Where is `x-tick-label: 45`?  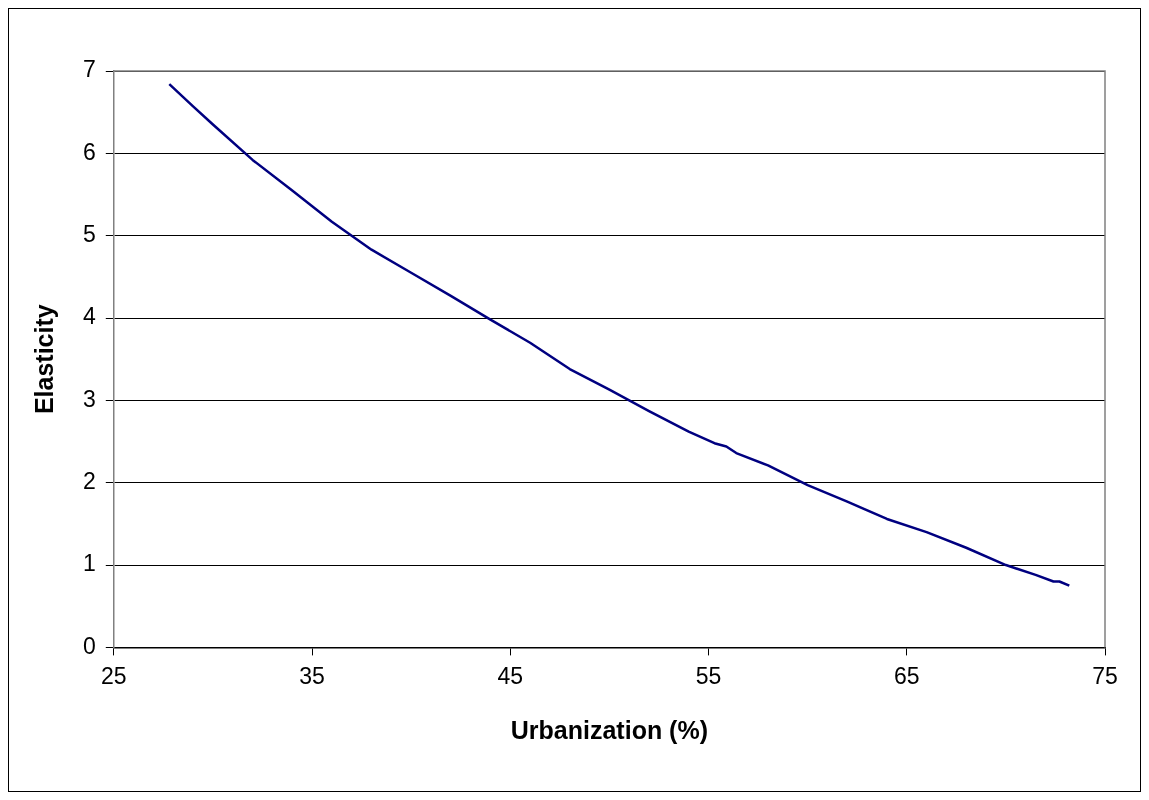 x-tick-label: 45 is located at coordinates (510, 675).